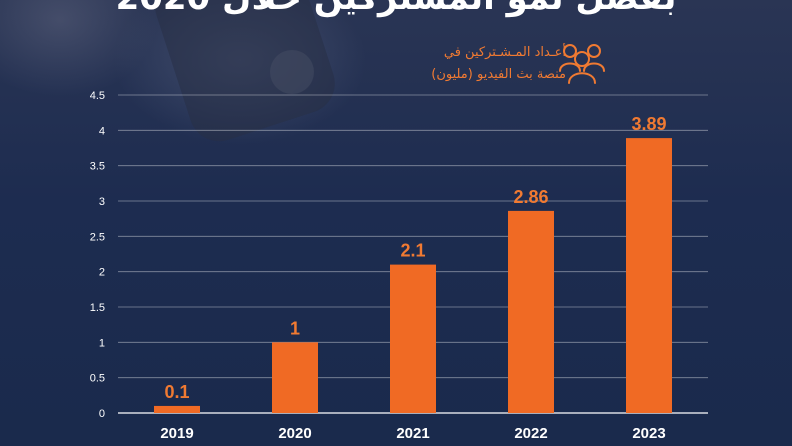 This screenshot has width=792, height=446. Describe the element at coordinates (102, 202) in the screenshot. I see `y-tick-label: 3` at that location.